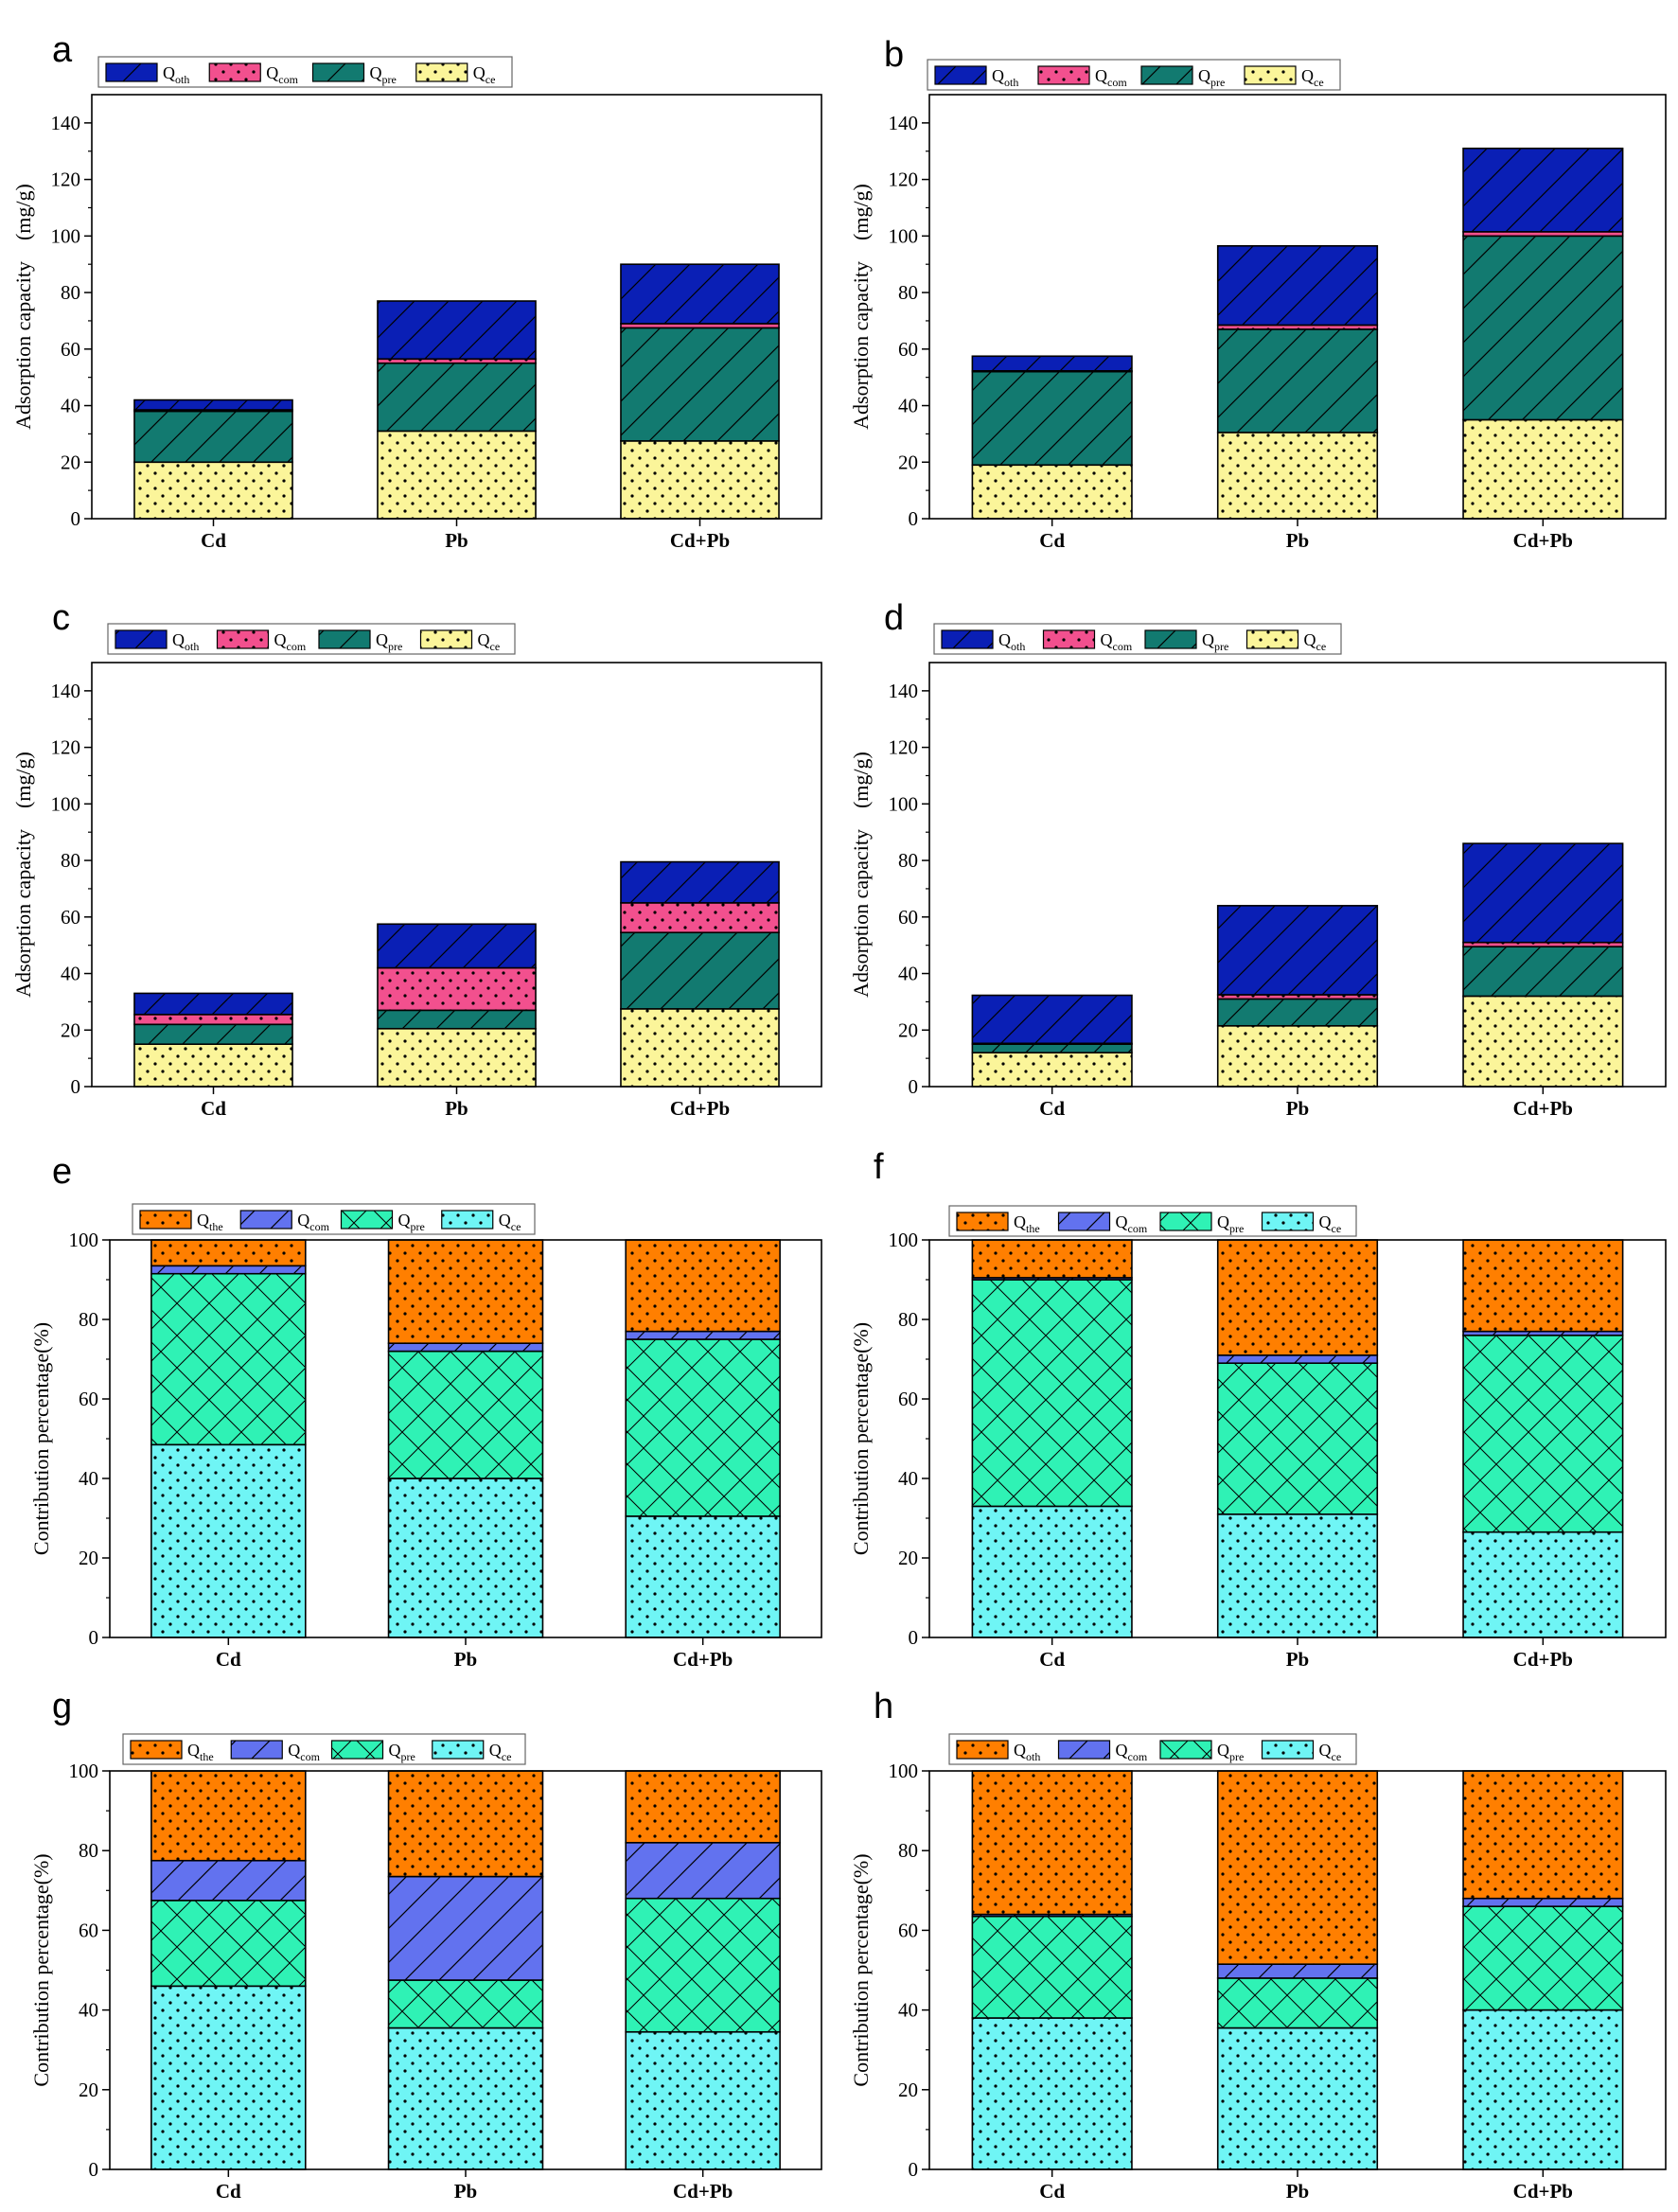 The height and width of the screenshot is (2212, 1678). What do you see at coordinates (1543, 1286) in the screenshot?
I see `bar-f-cd-pb-qthe` at bounding box center [1543, 1286].